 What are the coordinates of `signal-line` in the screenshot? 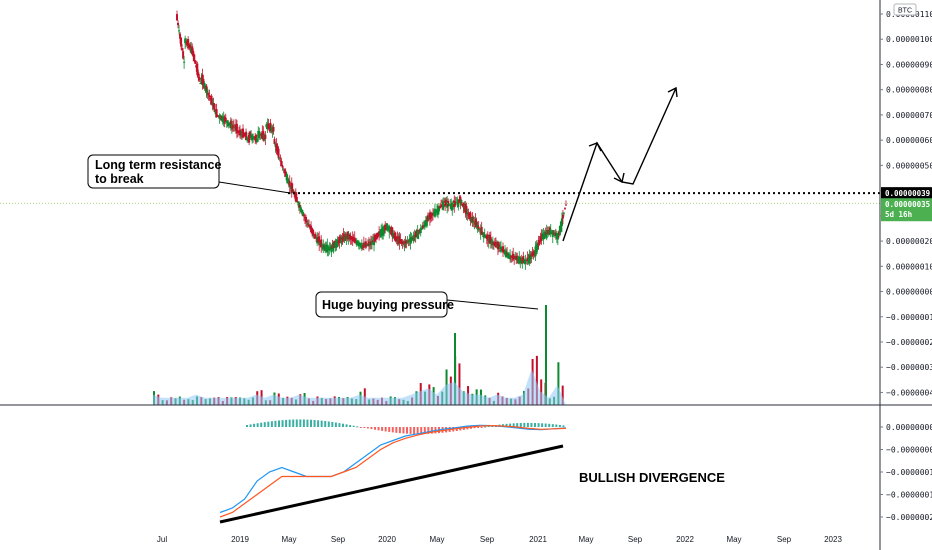 It's located at (393, 471).